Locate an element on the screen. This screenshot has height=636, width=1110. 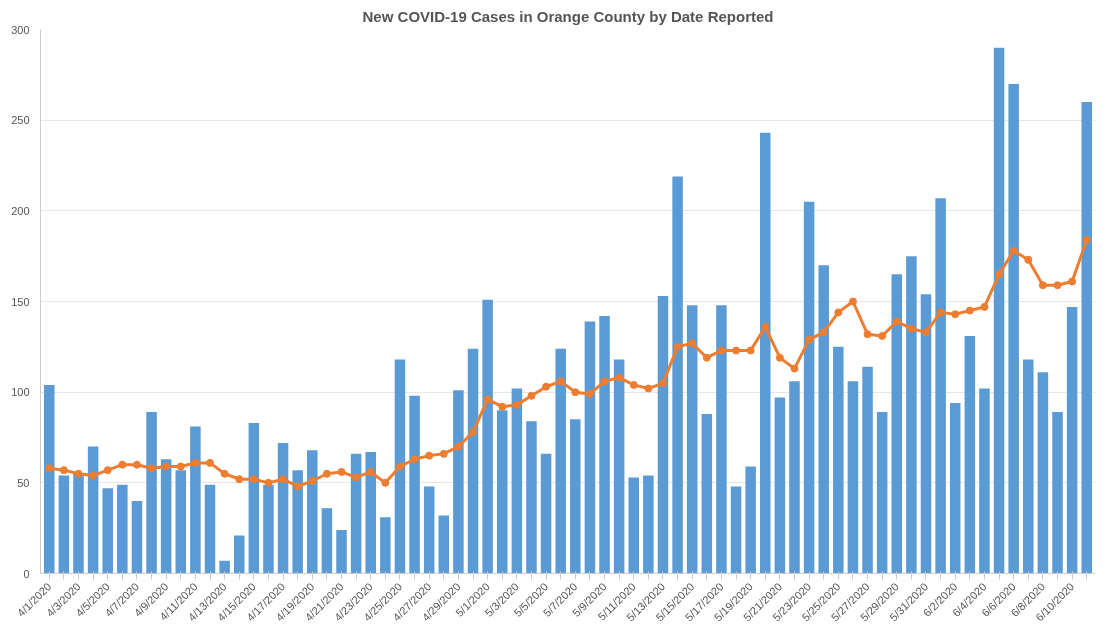
y-tick-label: 200 is located at coordinates (20, 210).